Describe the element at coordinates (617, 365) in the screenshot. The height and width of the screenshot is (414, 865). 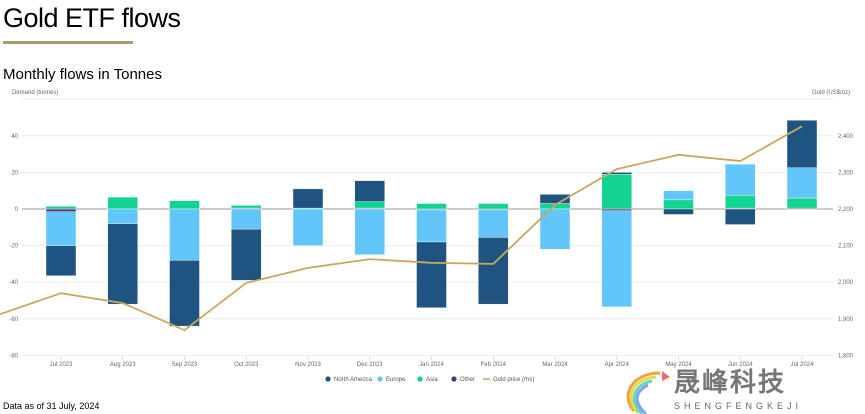
I see `x-tick-label: Apr 2024` at that location.